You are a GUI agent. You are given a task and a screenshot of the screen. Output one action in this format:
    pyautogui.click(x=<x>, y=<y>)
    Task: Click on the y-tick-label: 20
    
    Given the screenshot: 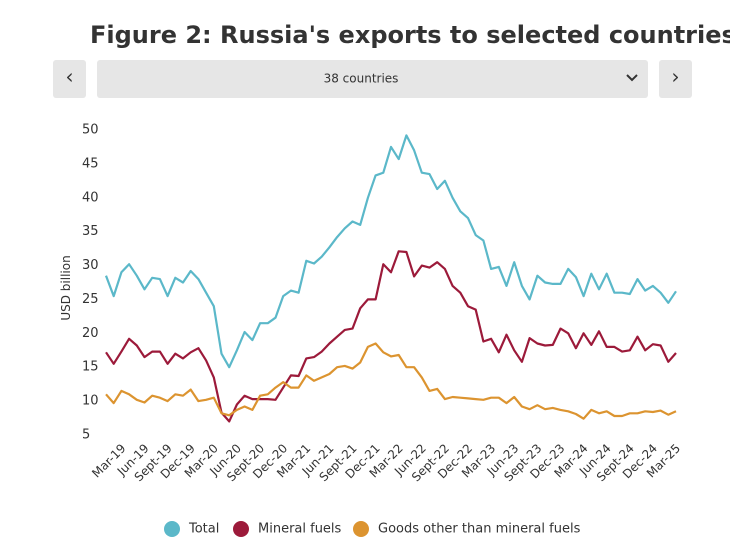 What is the action you would take?
    pyautogui.click(x=90, y=333)
    